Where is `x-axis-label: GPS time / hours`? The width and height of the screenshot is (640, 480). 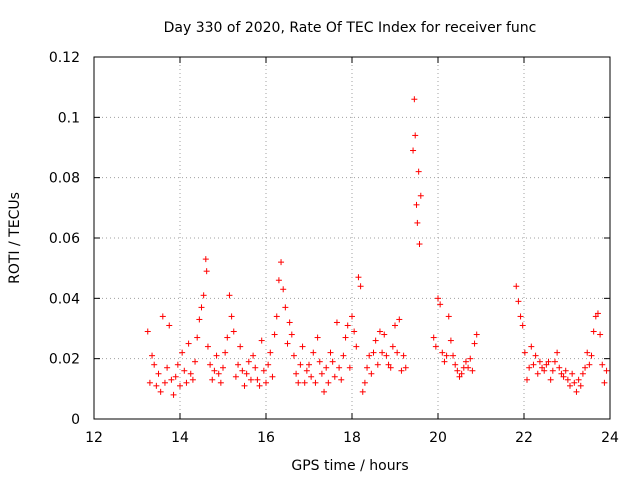 x-axis-label: GPS time / hours is located at coordinates (349, 466).